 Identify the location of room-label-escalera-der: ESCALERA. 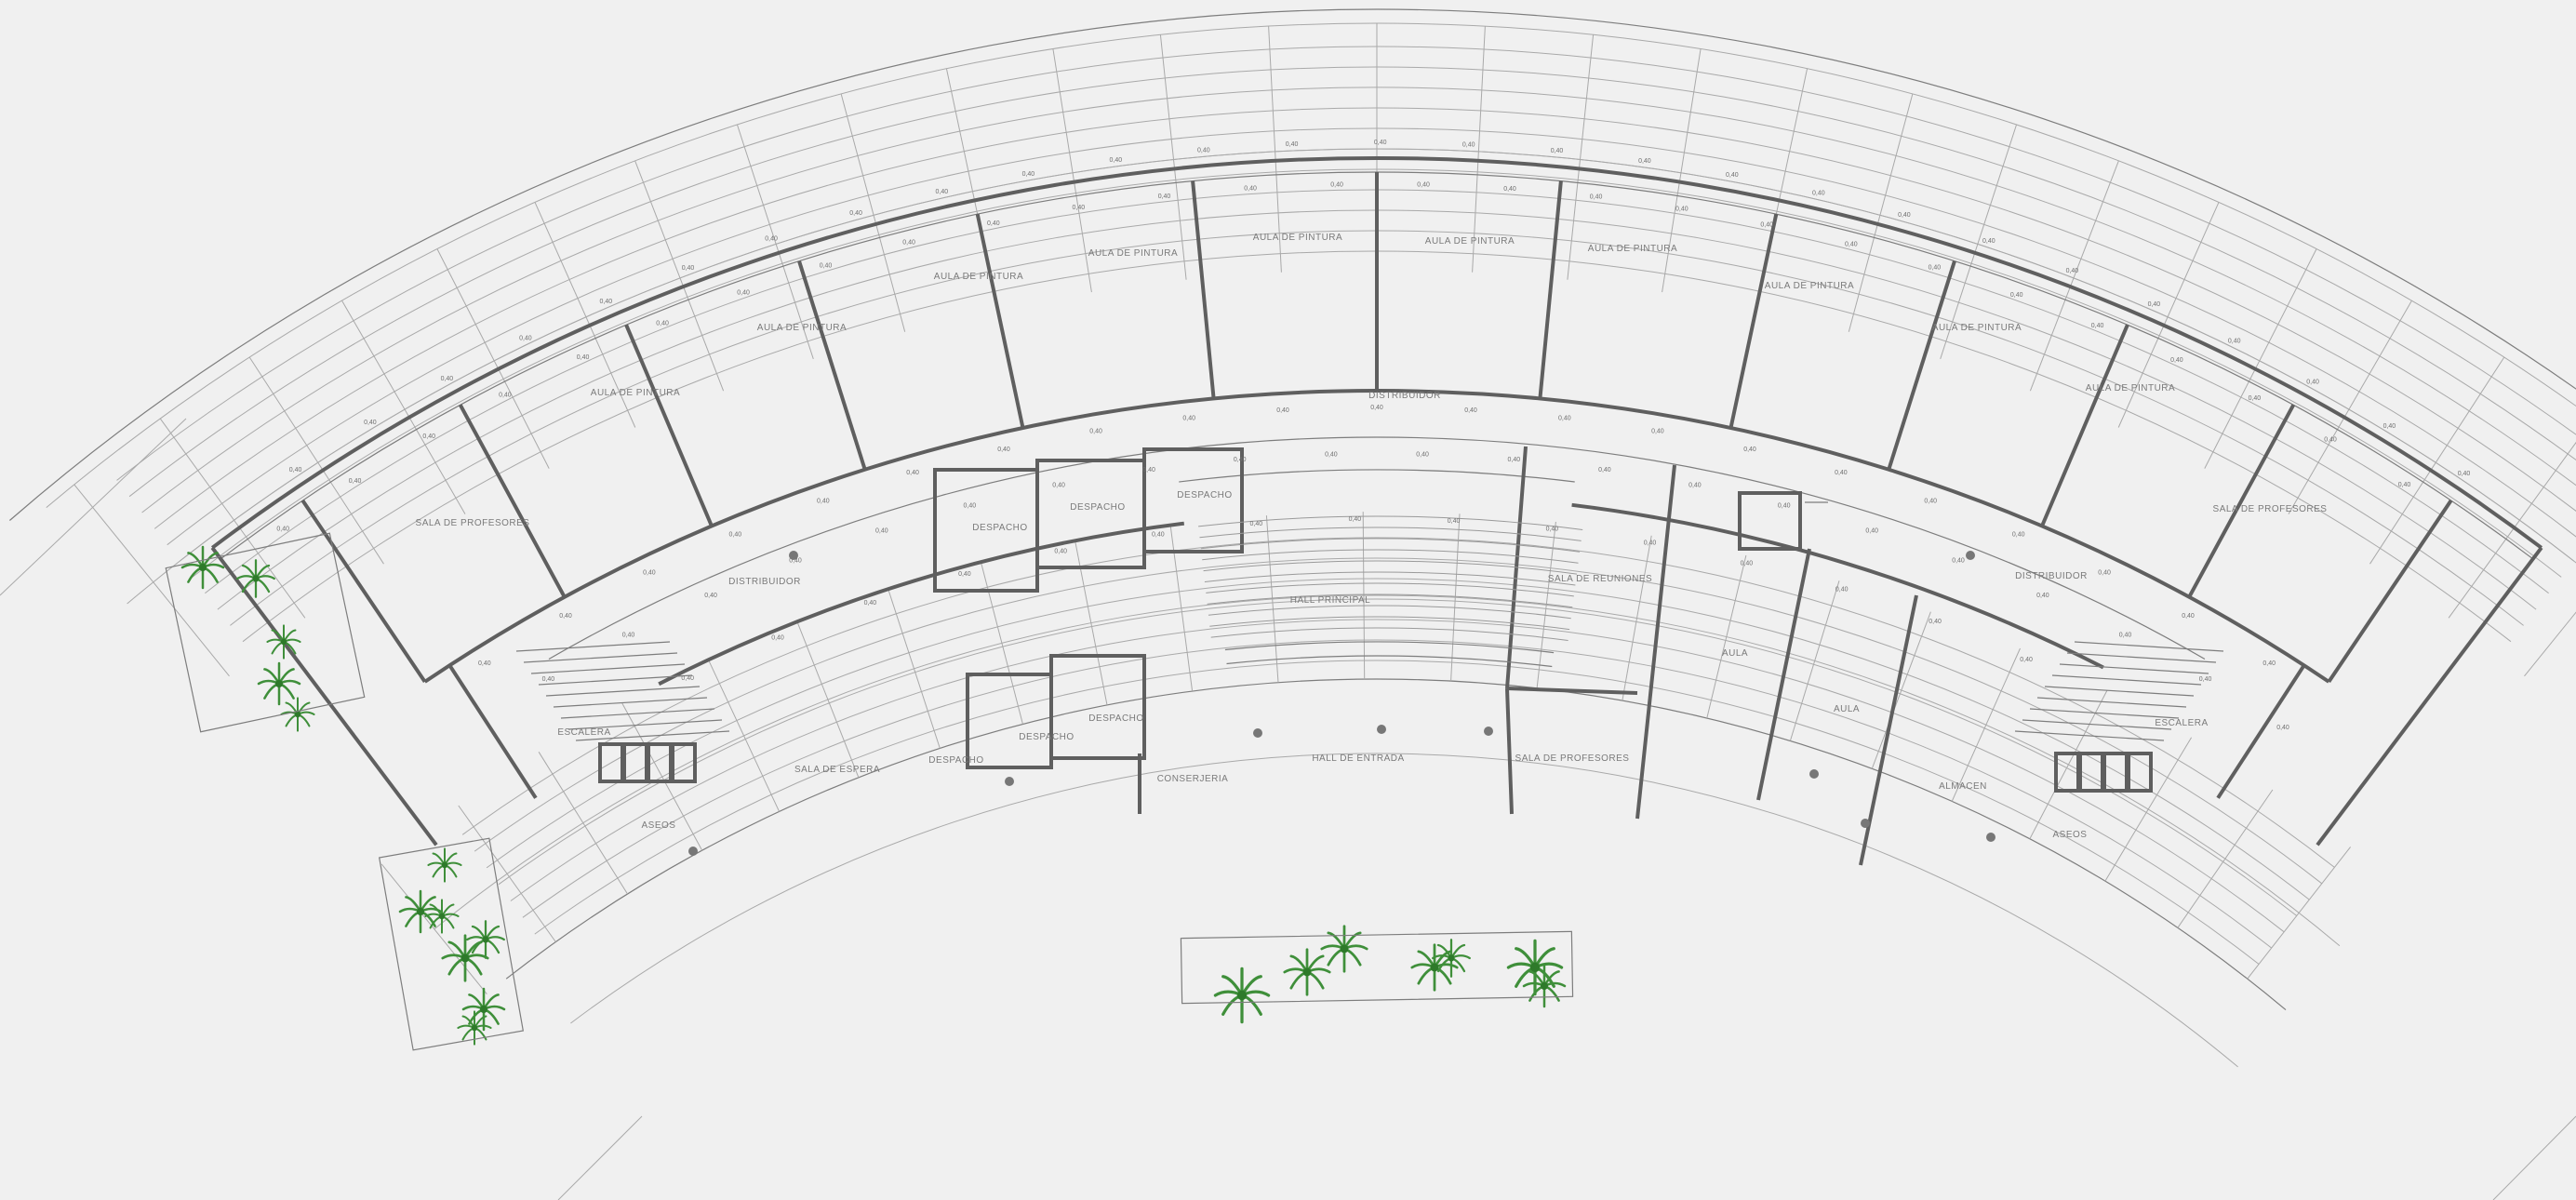
(2181, 723).